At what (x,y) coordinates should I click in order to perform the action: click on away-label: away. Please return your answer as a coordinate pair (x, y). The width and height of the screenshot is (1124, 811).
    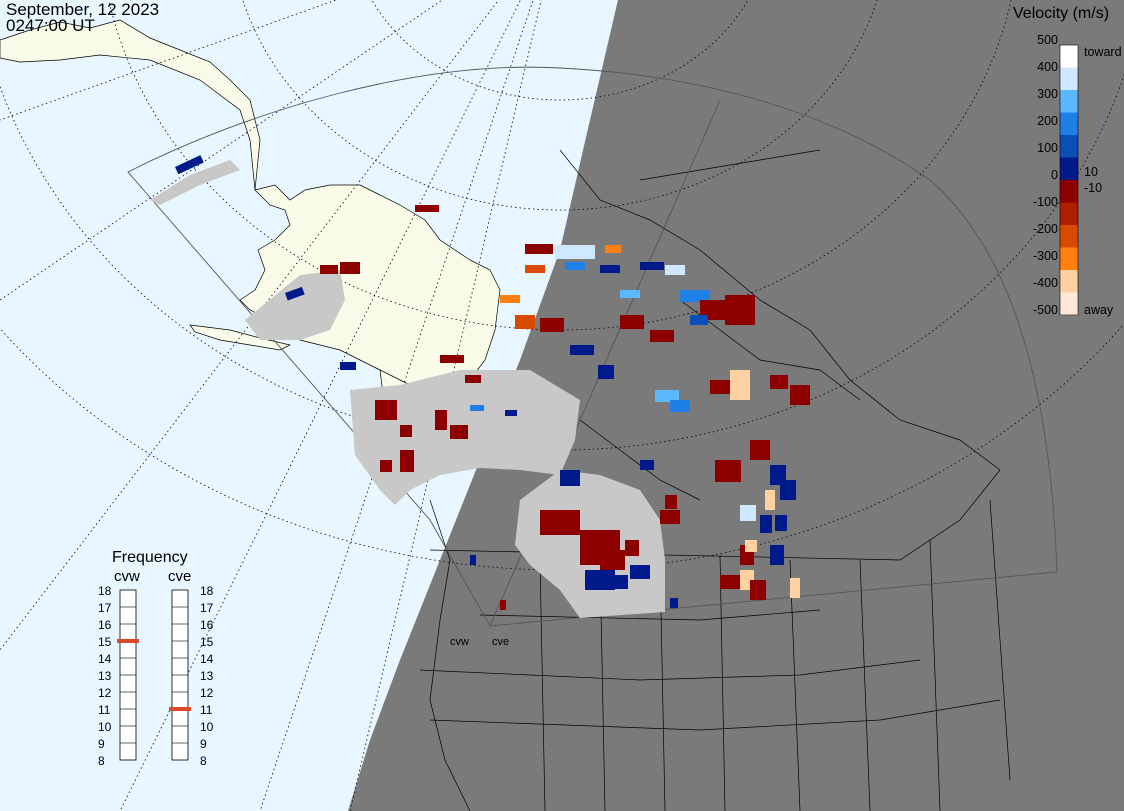
    Looking at the image, I should click on (1099, 310).